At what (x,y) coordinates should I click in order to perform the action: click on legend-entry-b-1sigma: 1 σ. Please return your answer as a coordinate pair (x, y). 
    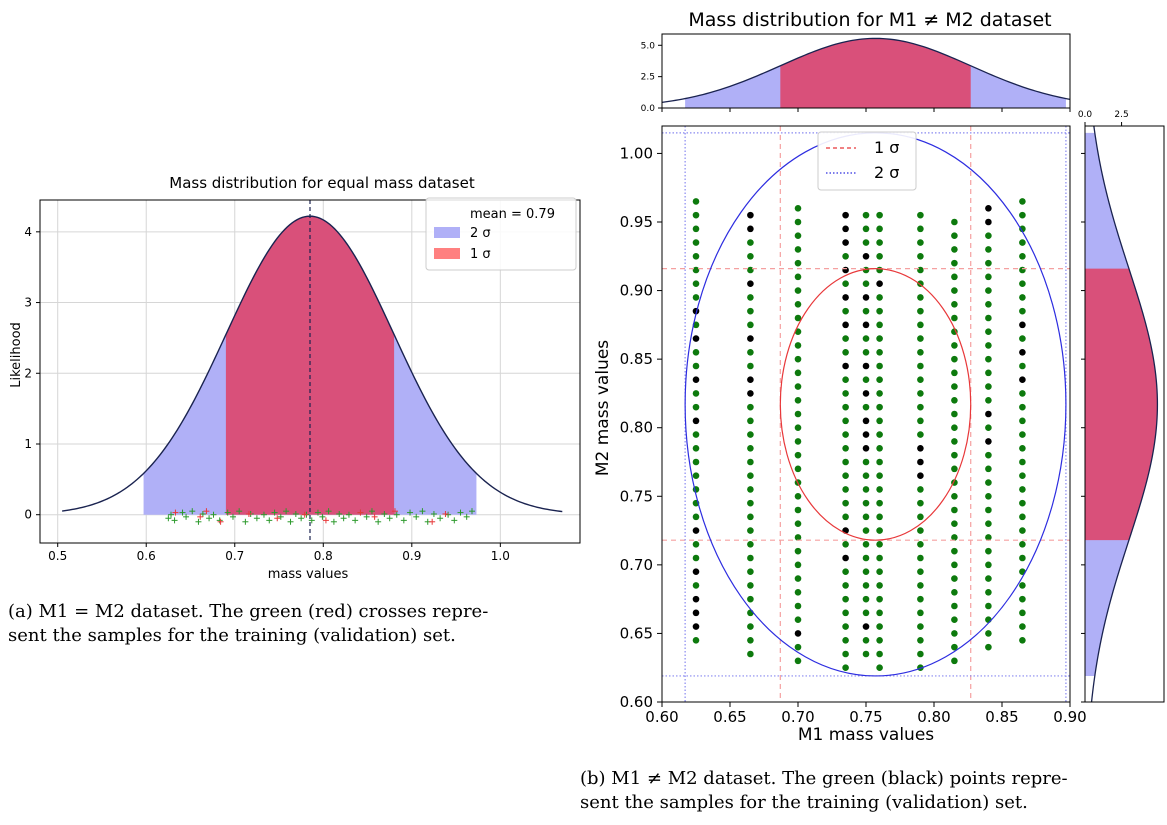
    Looking at the image, I should click on (886, 147).